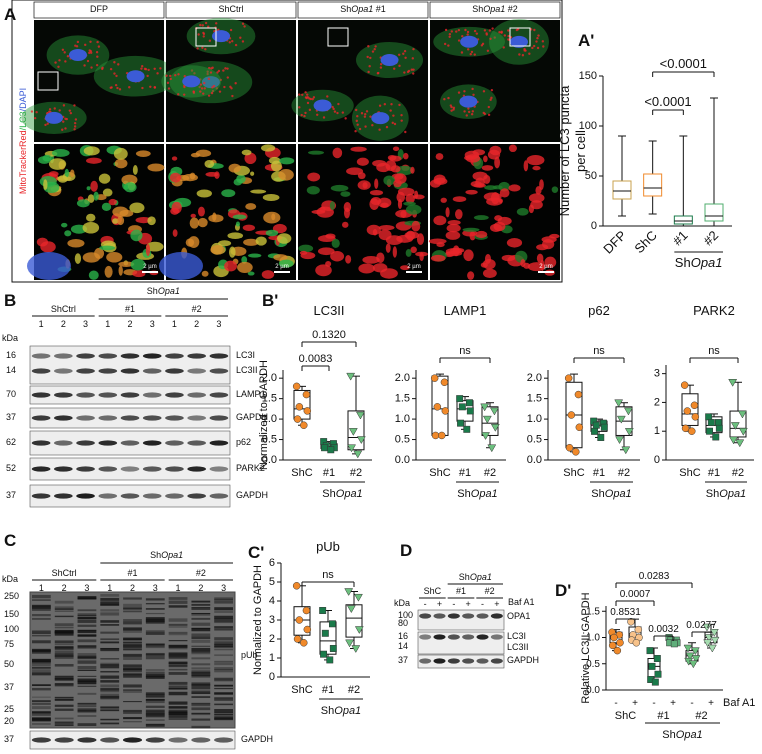 The width and height of the screenshot is (762, 754). Describe the element at coordinates (174, 324) in the screenshot. I see `text-part: 1` at that location.